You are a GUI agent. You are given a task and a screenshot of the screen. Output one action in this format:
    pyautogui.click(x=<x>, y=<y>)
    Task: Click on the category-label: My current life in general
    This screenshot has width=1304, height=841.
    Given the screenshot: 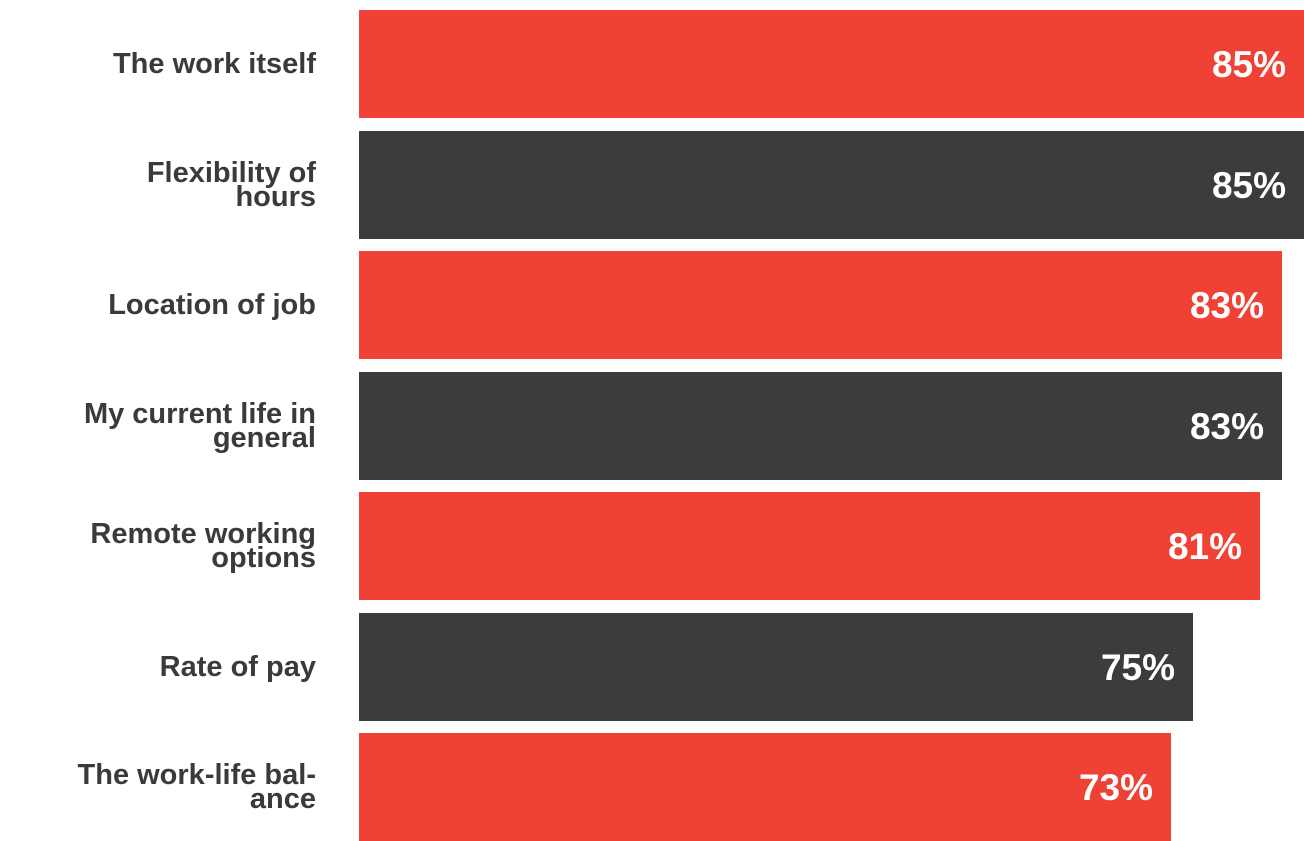 What is the action you would take?
    pyautogui.click(x=166, y=426)
    